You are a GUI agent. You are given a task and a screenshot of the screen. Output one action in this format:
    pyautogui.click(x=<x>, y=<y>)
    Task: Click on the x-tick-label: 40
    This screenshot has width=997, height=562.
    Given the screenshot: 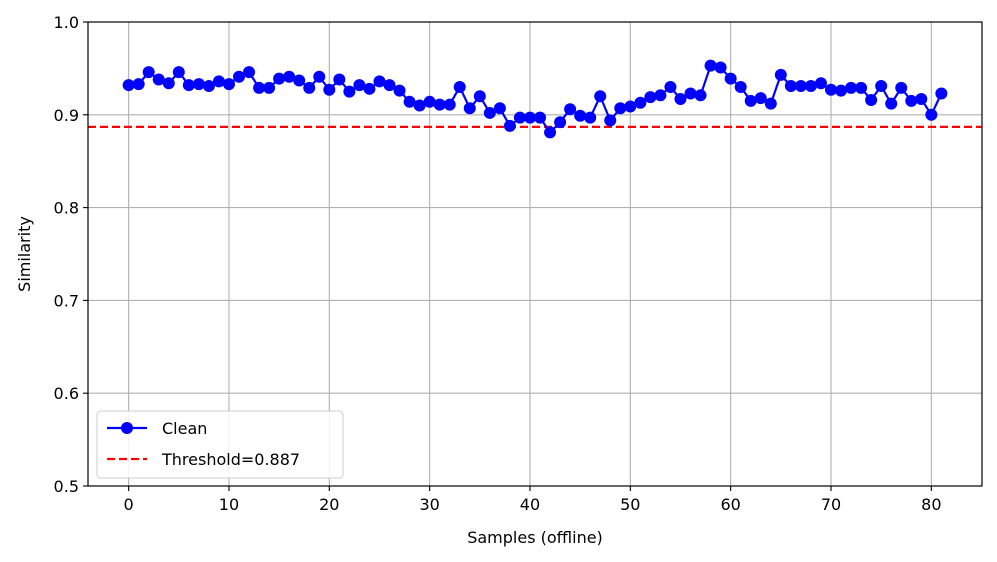 What is the action you would take?
    pyautogui.click(x=530, y=504)
    